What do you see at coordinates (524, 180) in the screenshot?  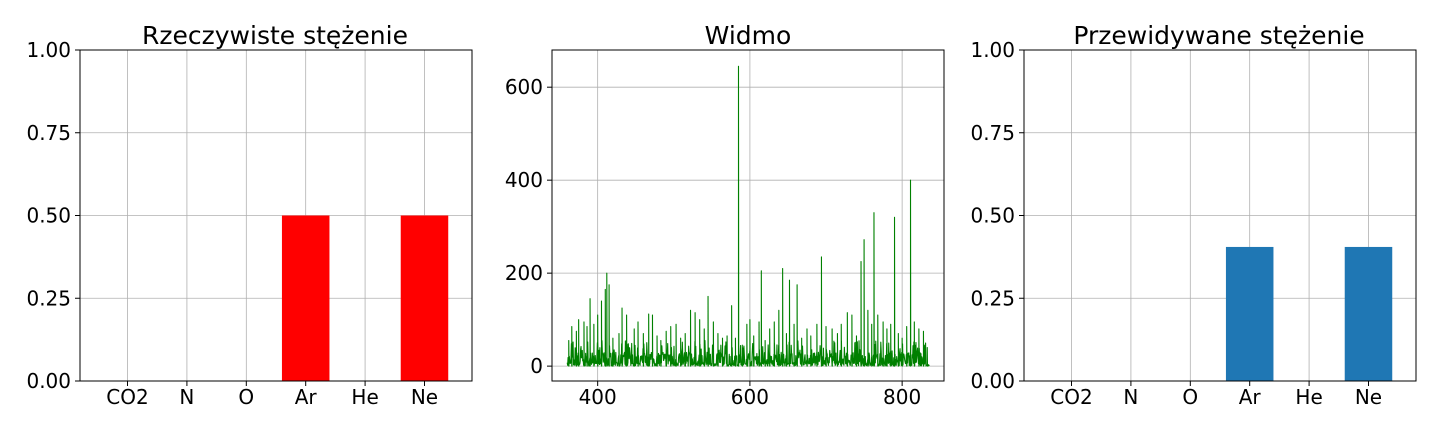 I see `y-tick-label: 400` at bounding box center [524, 180].